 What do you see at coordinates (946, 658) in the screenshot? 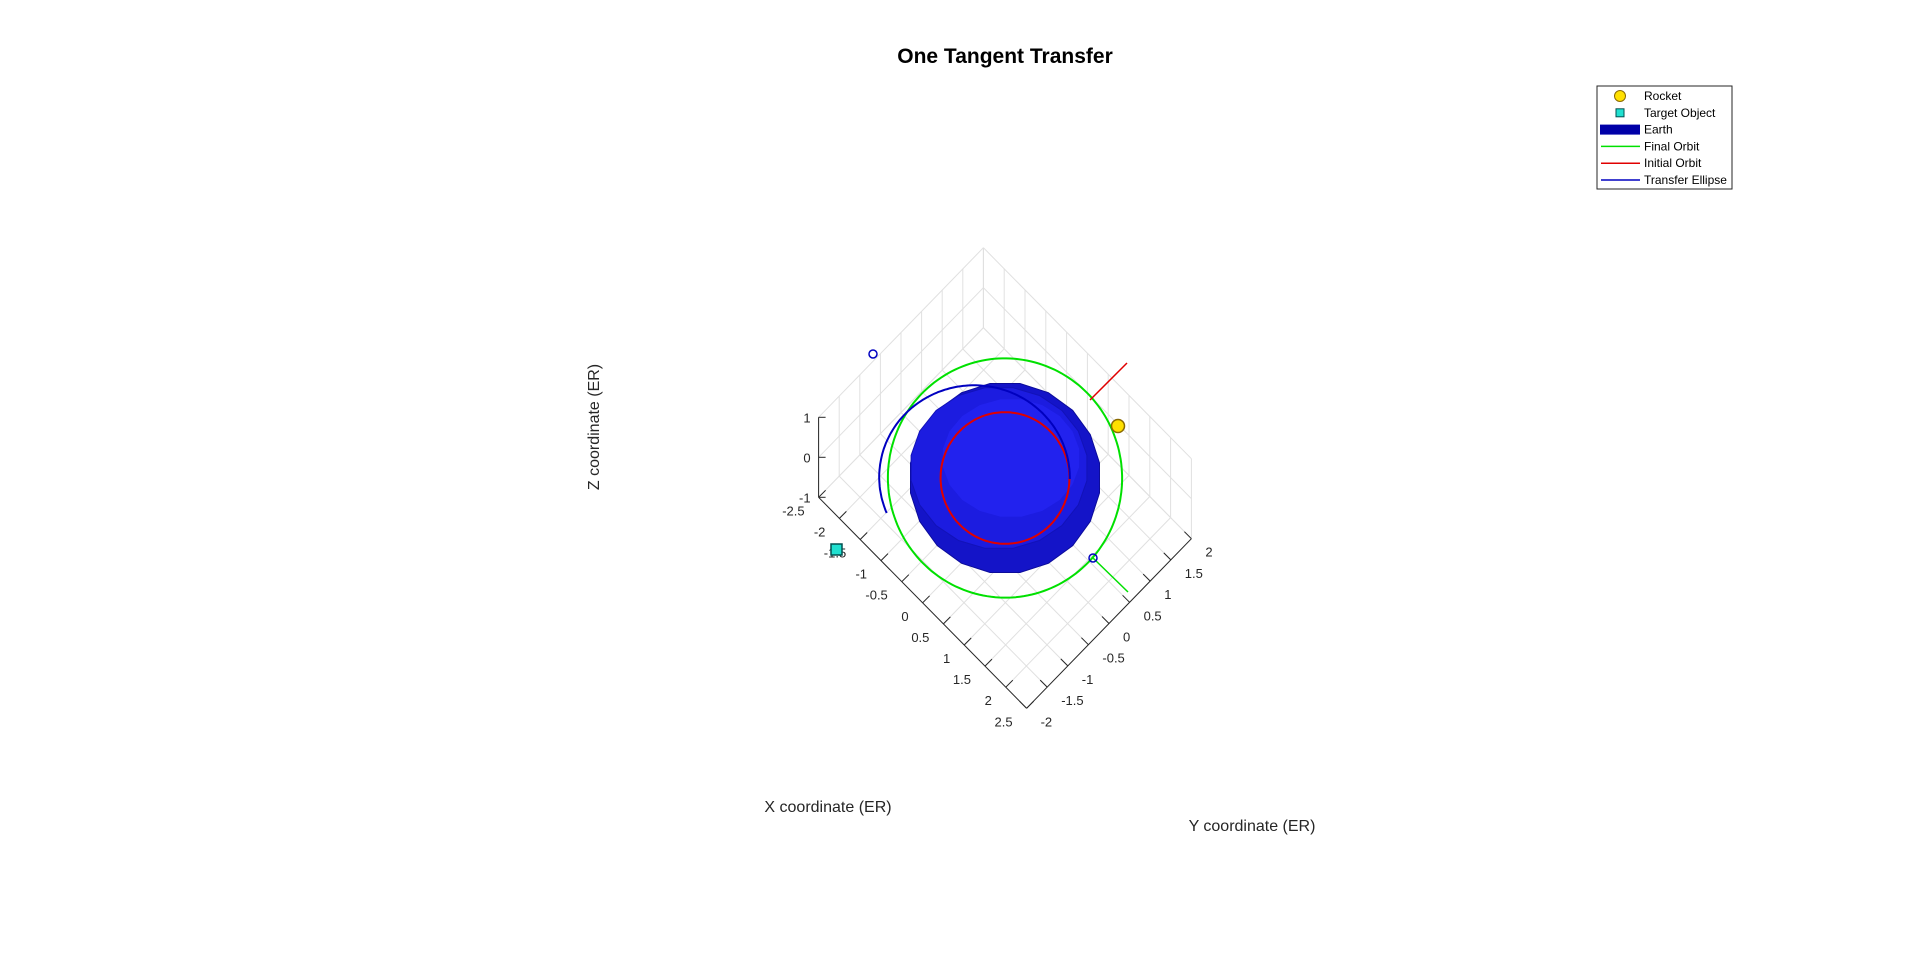
I see `x-tick-label: 1` at bounding box center [946, 658].